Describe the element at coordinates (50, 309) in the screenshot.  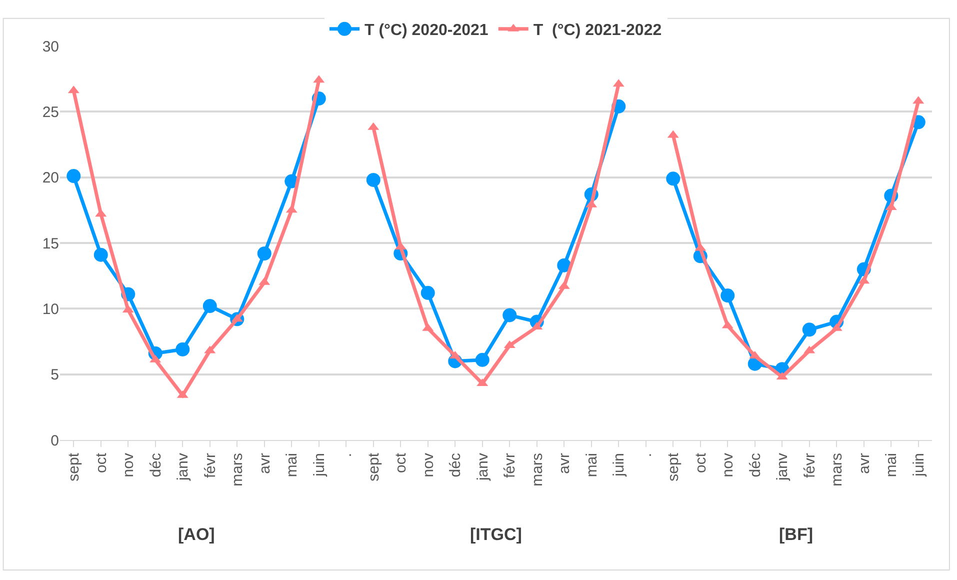
I see `y-tick-label: 10` at that location.